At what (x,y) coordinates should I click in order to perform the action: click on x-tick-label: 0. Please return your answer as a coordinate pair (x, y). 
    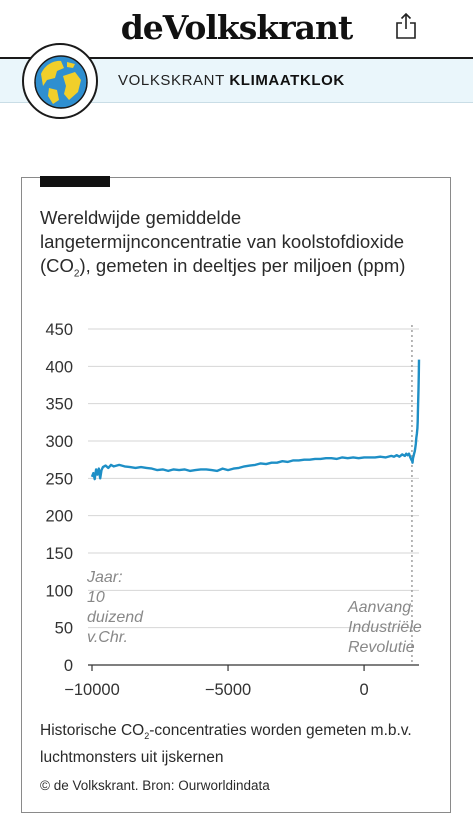
    Looking at the image, I should click on (363, 690).